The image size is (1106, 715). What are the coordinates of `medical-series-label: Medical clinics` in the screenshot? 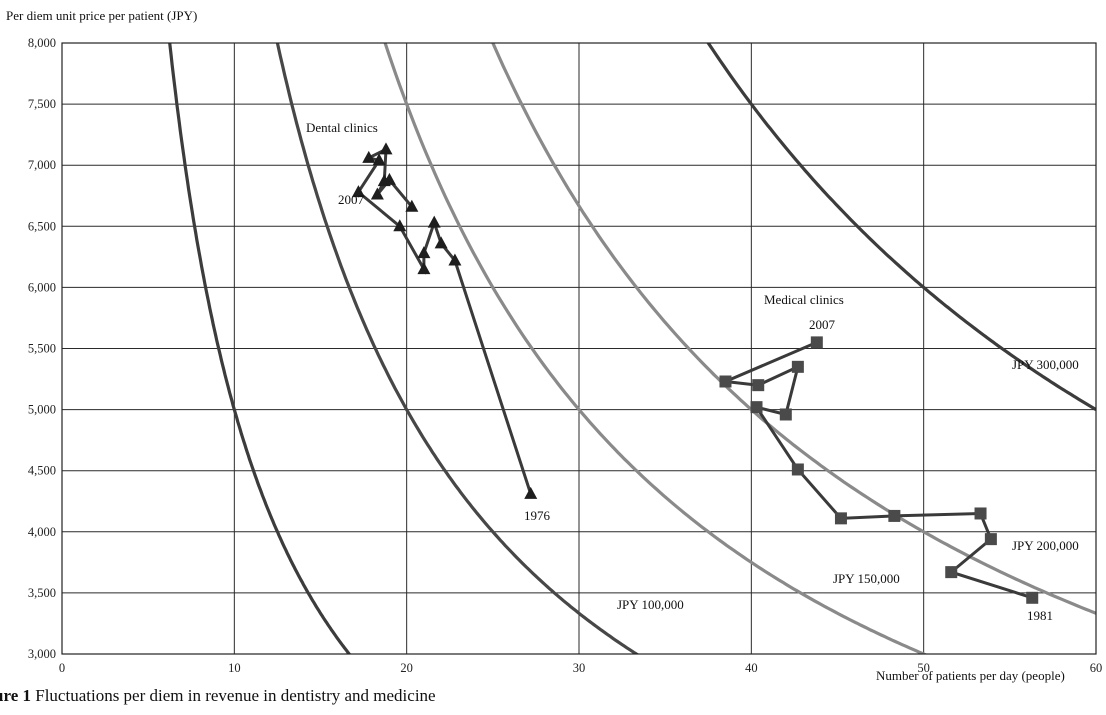 It's located at (804, 299).